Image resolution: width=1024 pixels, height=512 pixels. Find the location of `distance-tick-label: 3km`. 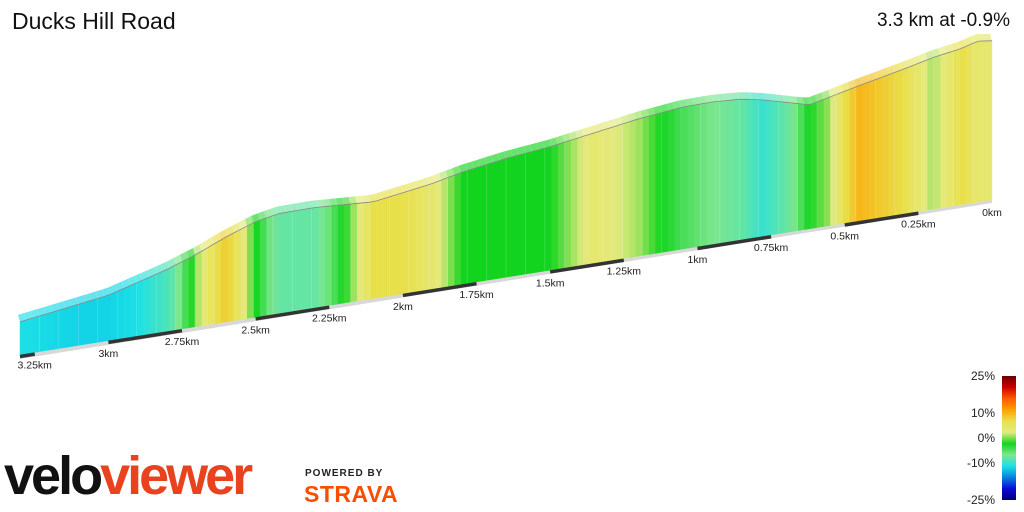

distance-tick-label: 3km is located at coordinates (108, 354).